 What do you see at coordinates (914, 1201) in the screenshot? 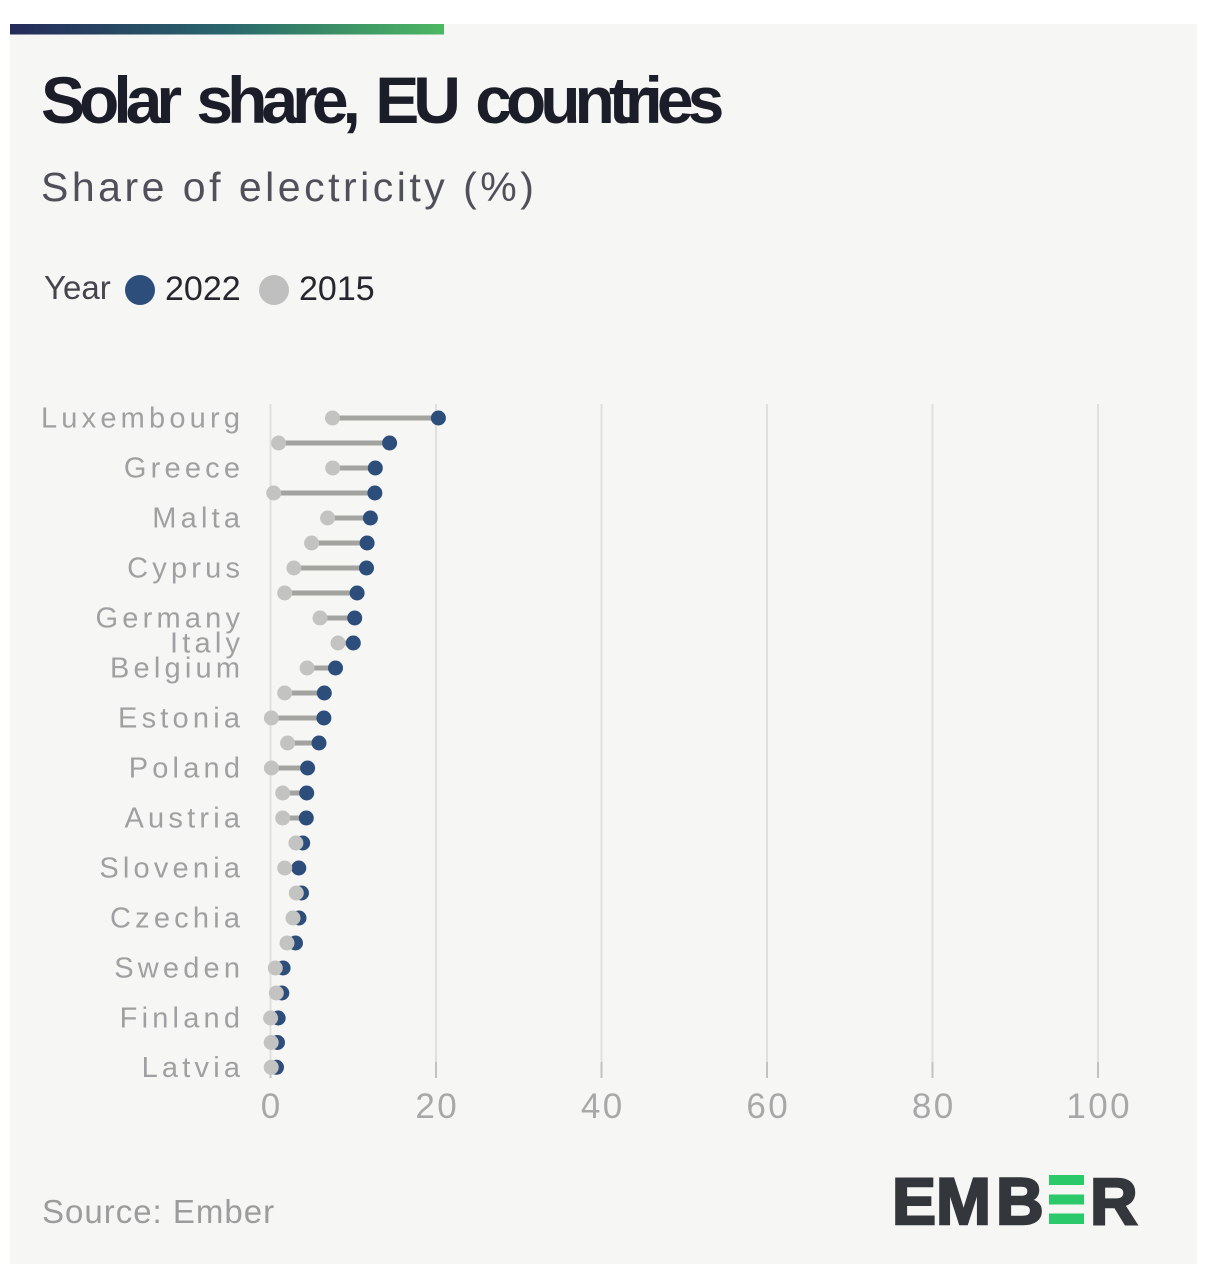
I see `svg-text: E` at bounding box center [914, 1201].